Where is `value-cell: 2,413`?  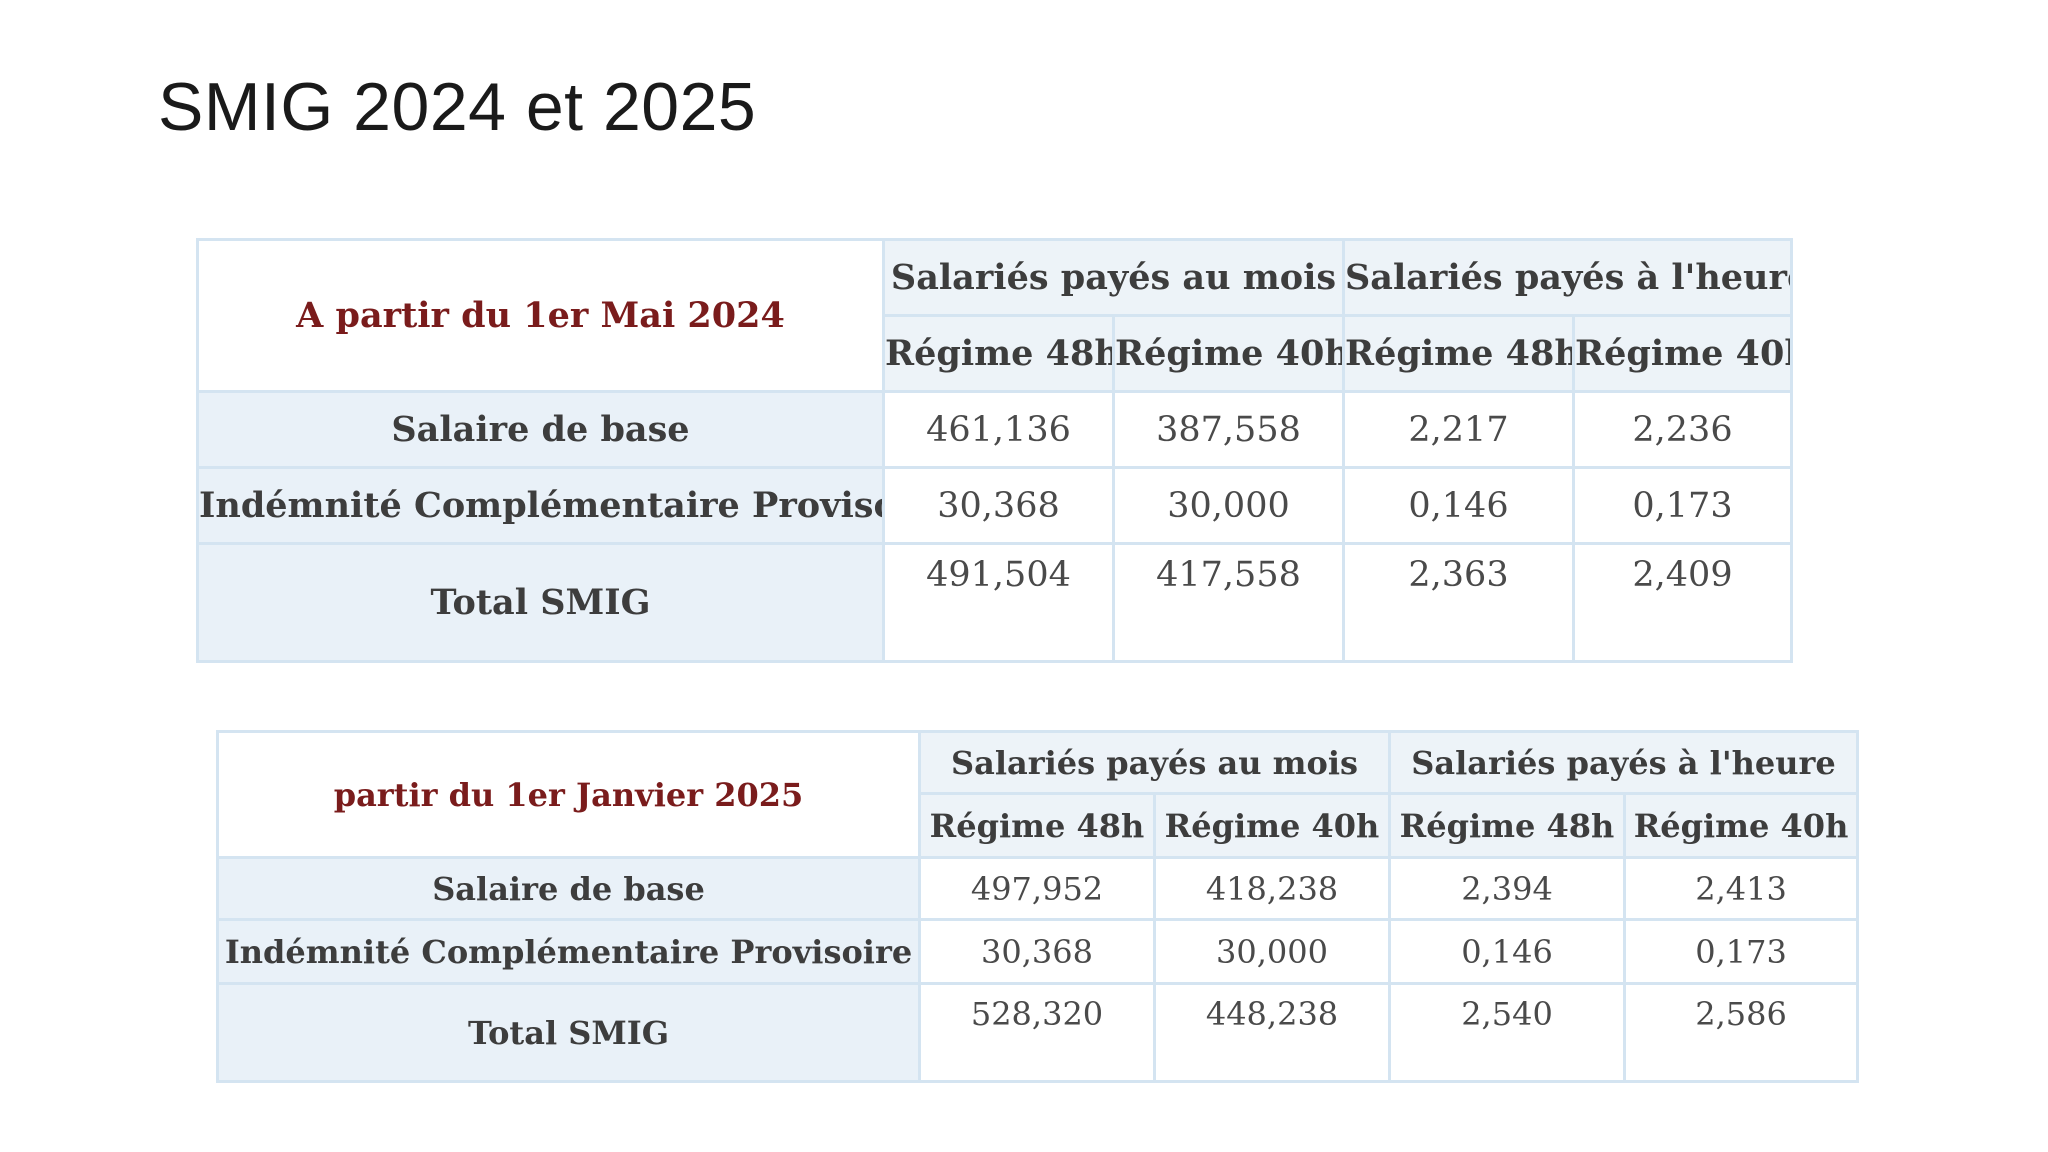 value-cell: 2,413 is located at coordinates (1741, 888).